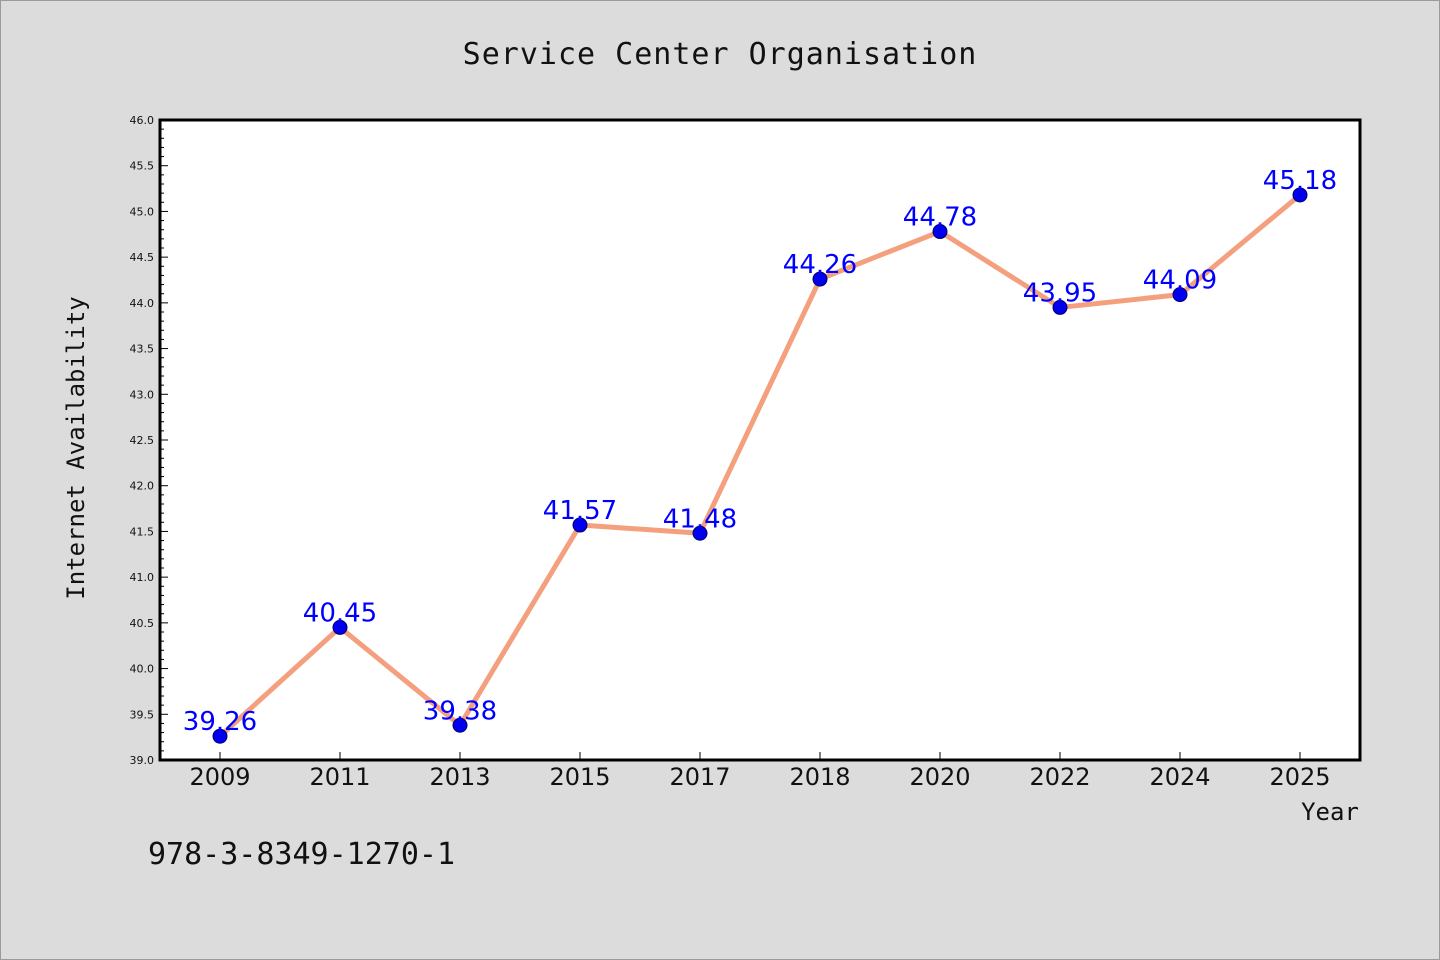 The image size is (1440, 960). What do you see at coordinates (142, 440) in the screenshot?
I see `y-tick-label: 42.5` at bounding box center [142, 440].